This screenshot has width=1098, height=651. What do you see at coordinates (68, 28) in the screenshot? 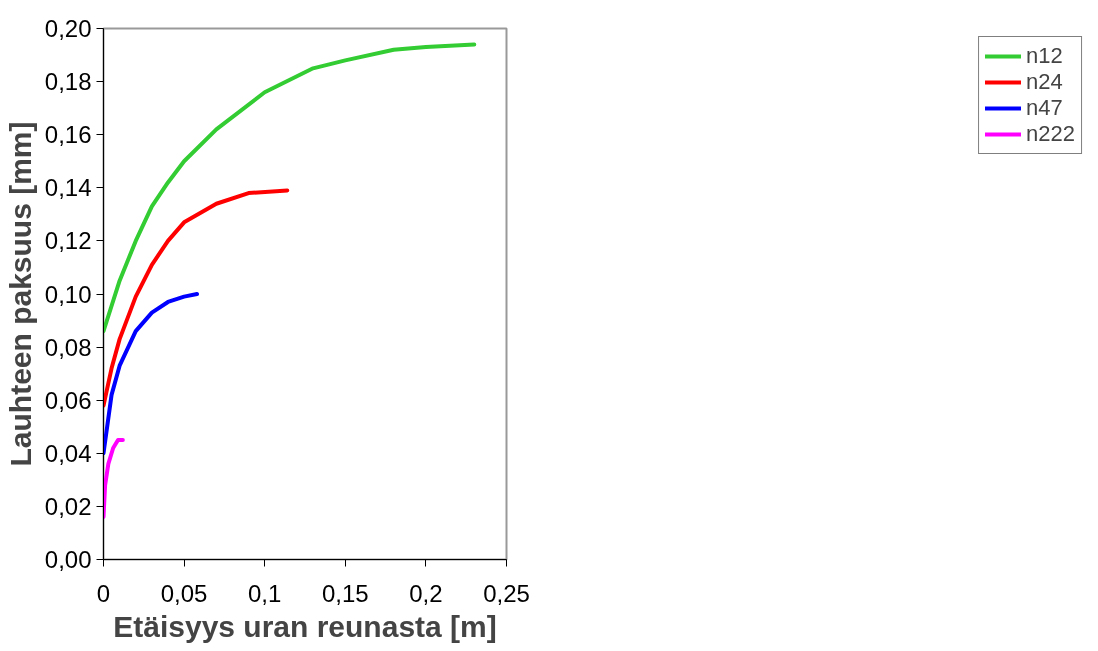
I see `y-tick-label: 0,20` at bounding box center [68, 28].